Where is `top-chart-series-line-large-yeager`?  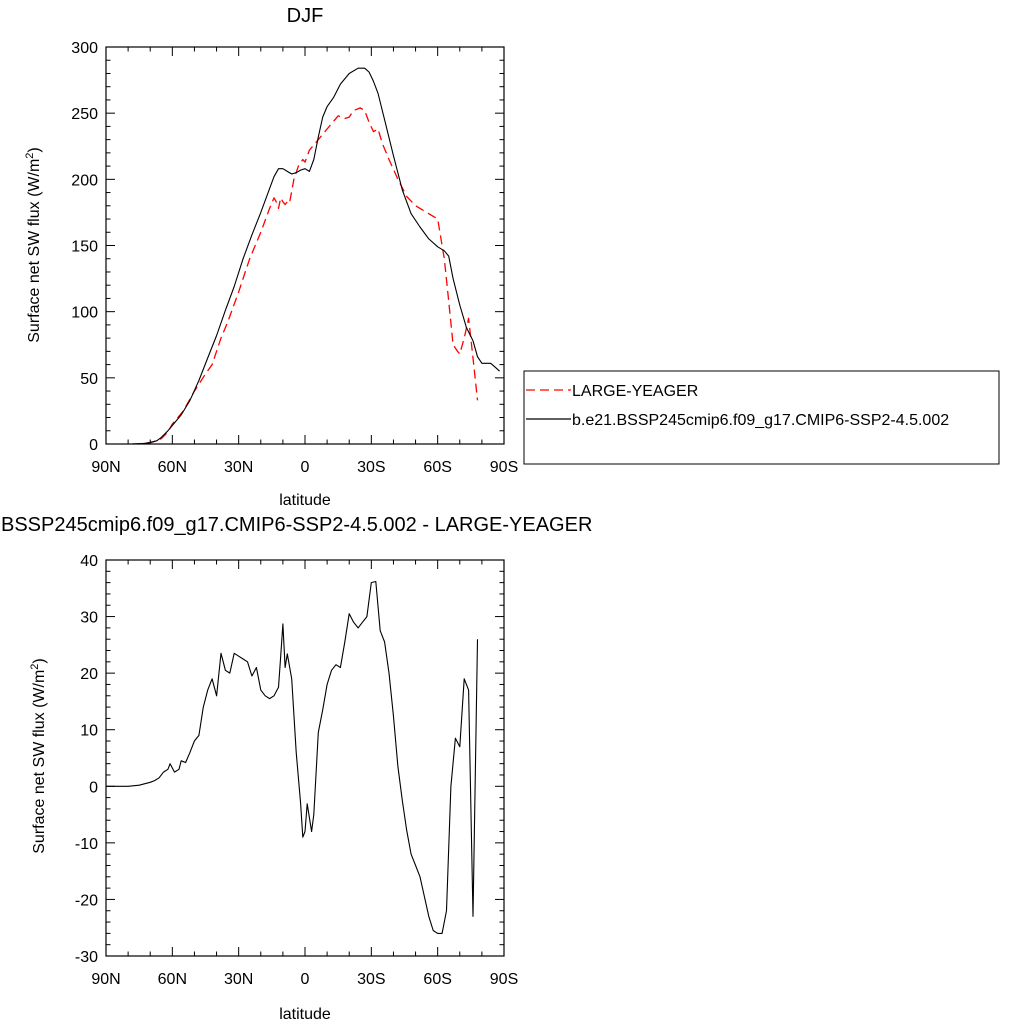 top-chart-series-line-large-yeager is located at coordinates (305, 276).